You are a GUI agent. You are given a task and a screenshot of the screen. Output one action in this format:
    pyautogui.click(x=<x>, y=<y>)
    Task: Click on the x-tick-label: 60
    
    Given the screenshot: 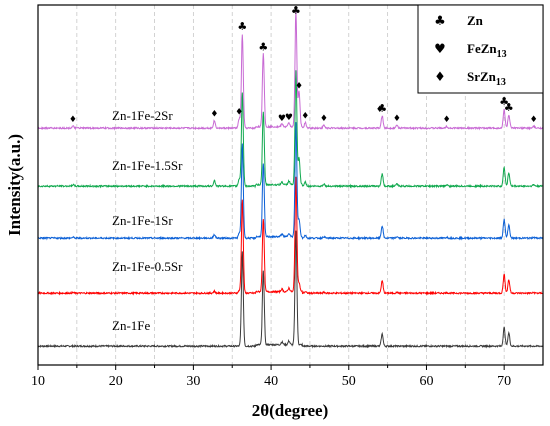 What is the action you would take?
    pyautogui.click(x=426, y=381)
    